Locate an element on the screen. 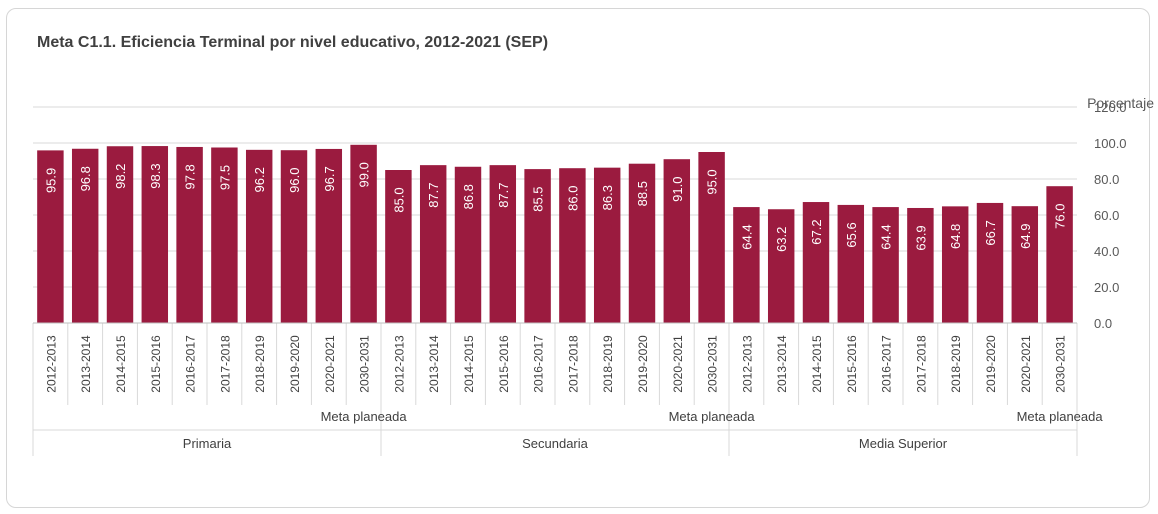 This screenshot has height=514, width=1158. bar-value-label: 86.0 is located at coordinates (572, 198).